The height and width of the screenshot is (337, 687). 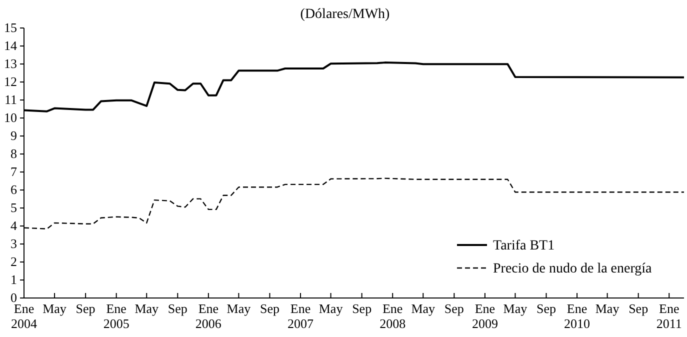 I want to click on x-tick-label: Ene 2006, so click(x=208, y=316).